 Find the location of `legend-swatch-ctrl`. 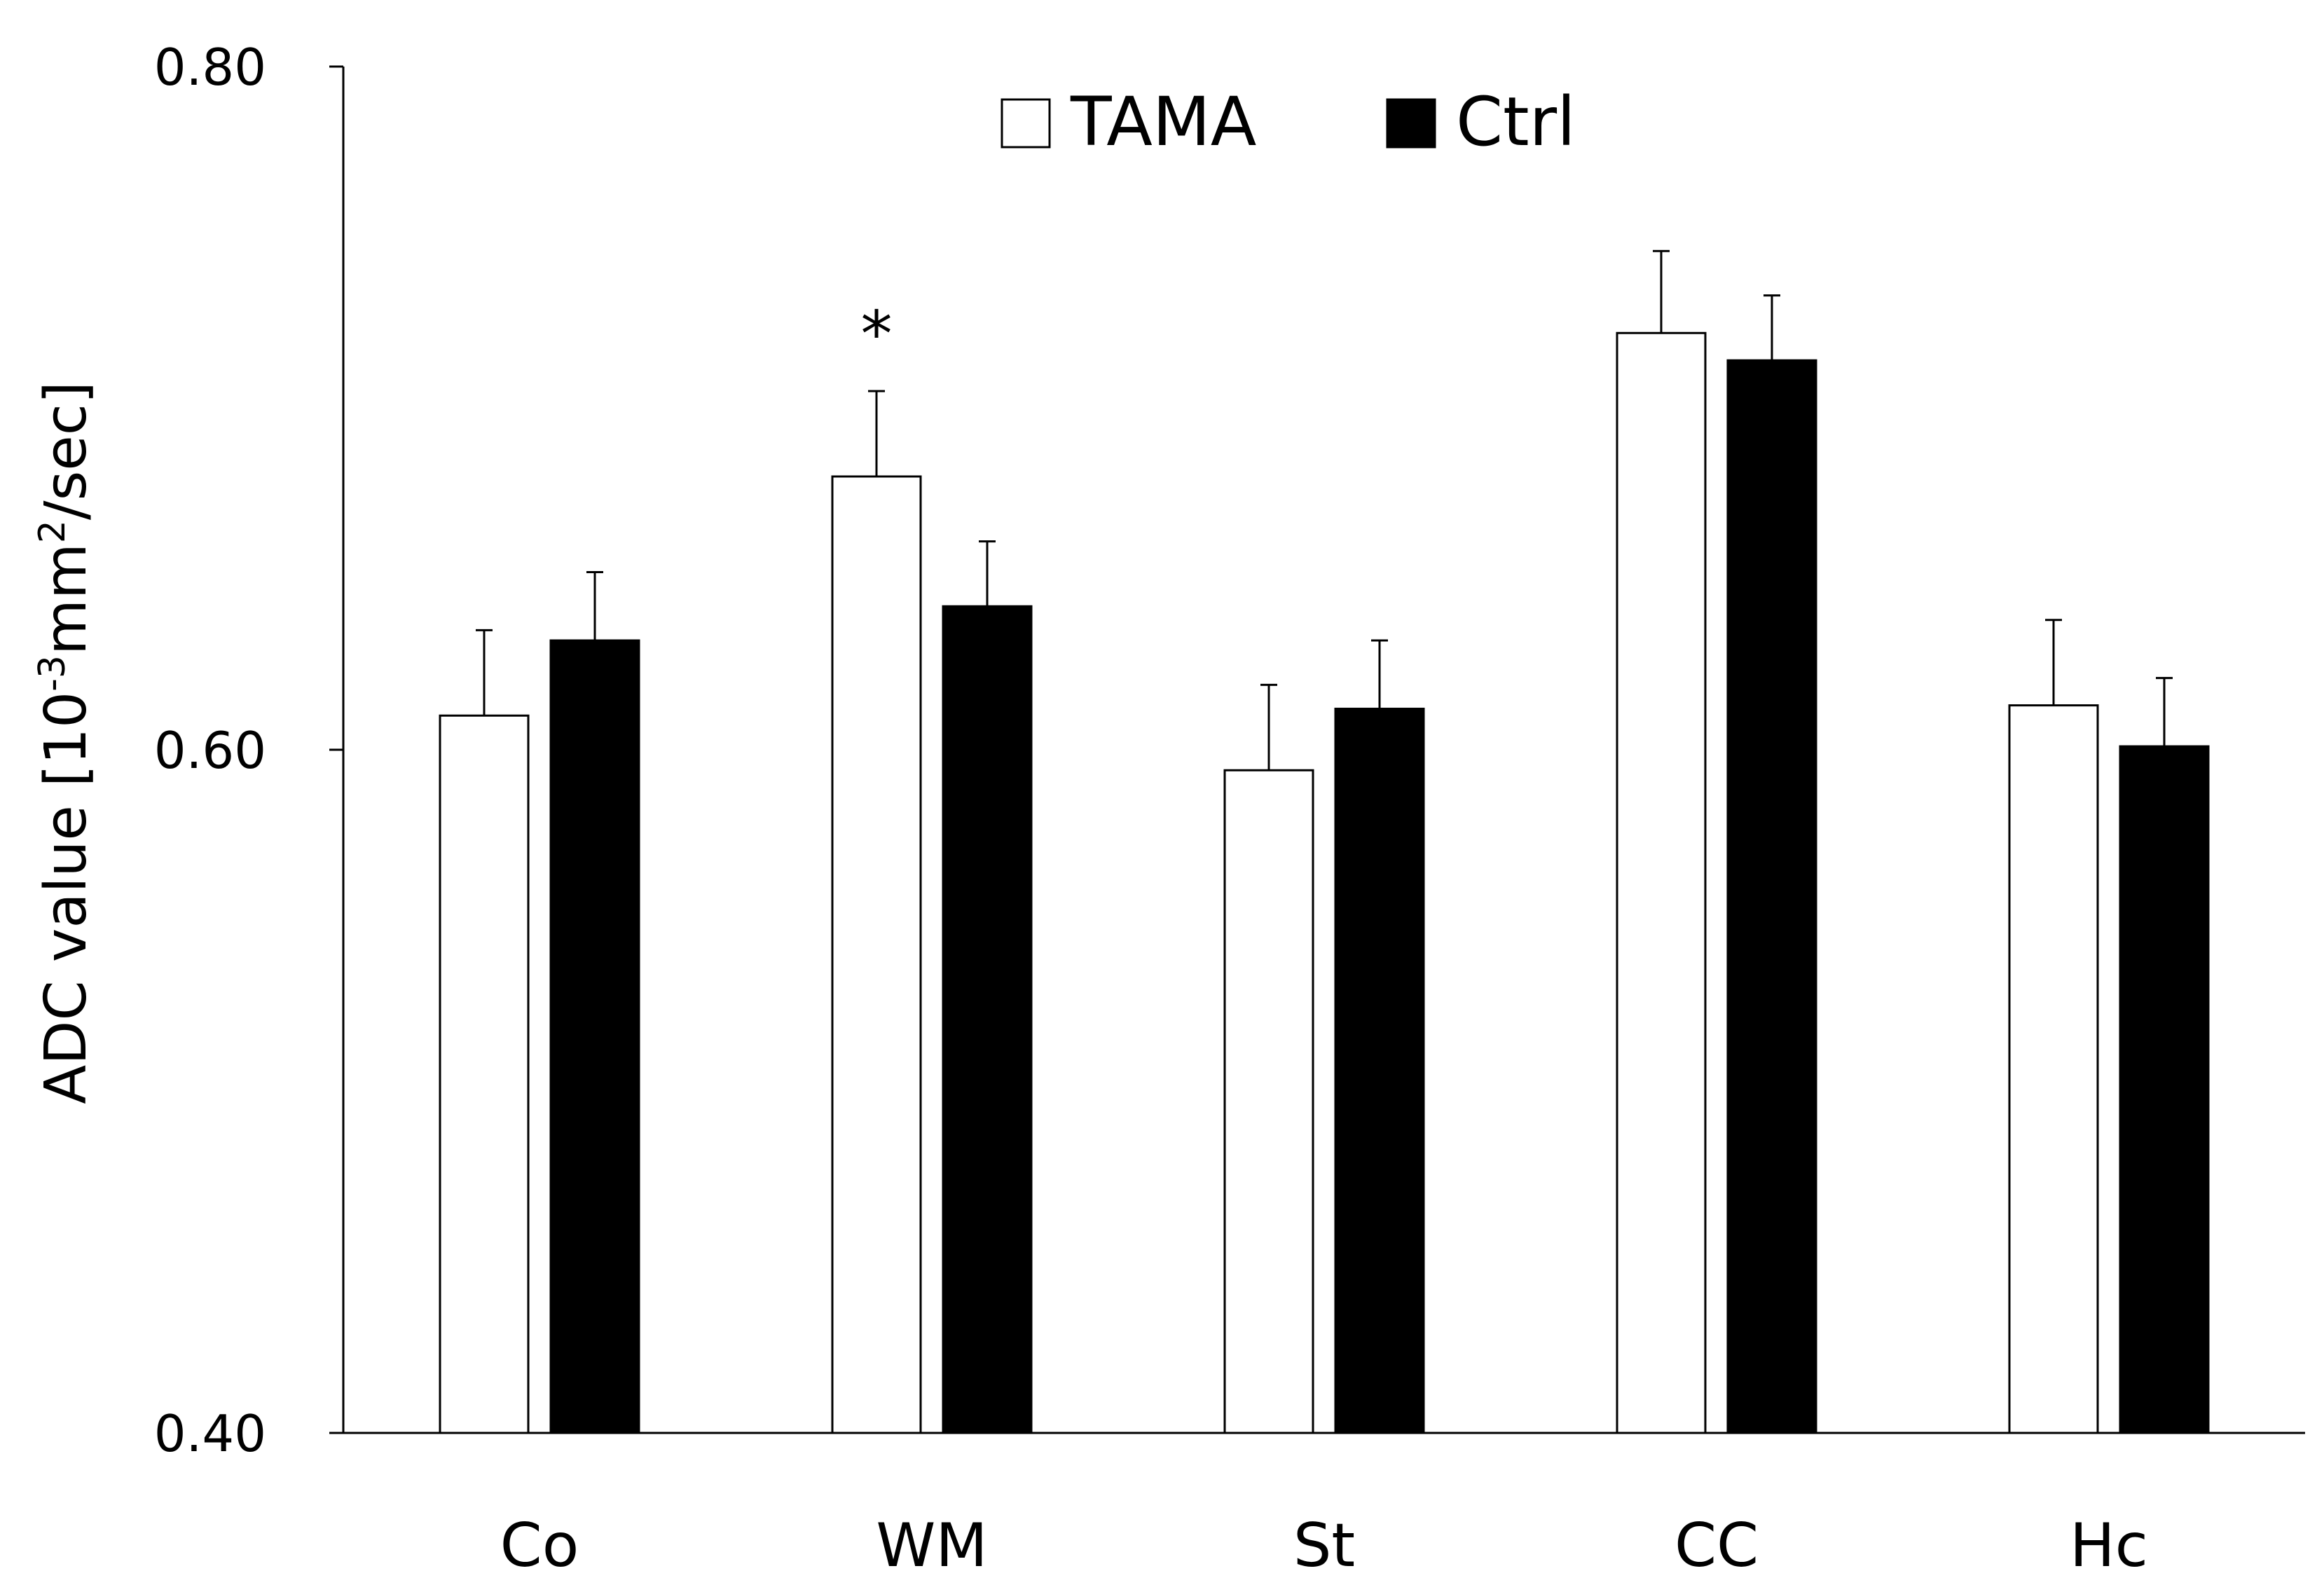

legend-swatch-ctrl is located at coordinates (1411, 123).